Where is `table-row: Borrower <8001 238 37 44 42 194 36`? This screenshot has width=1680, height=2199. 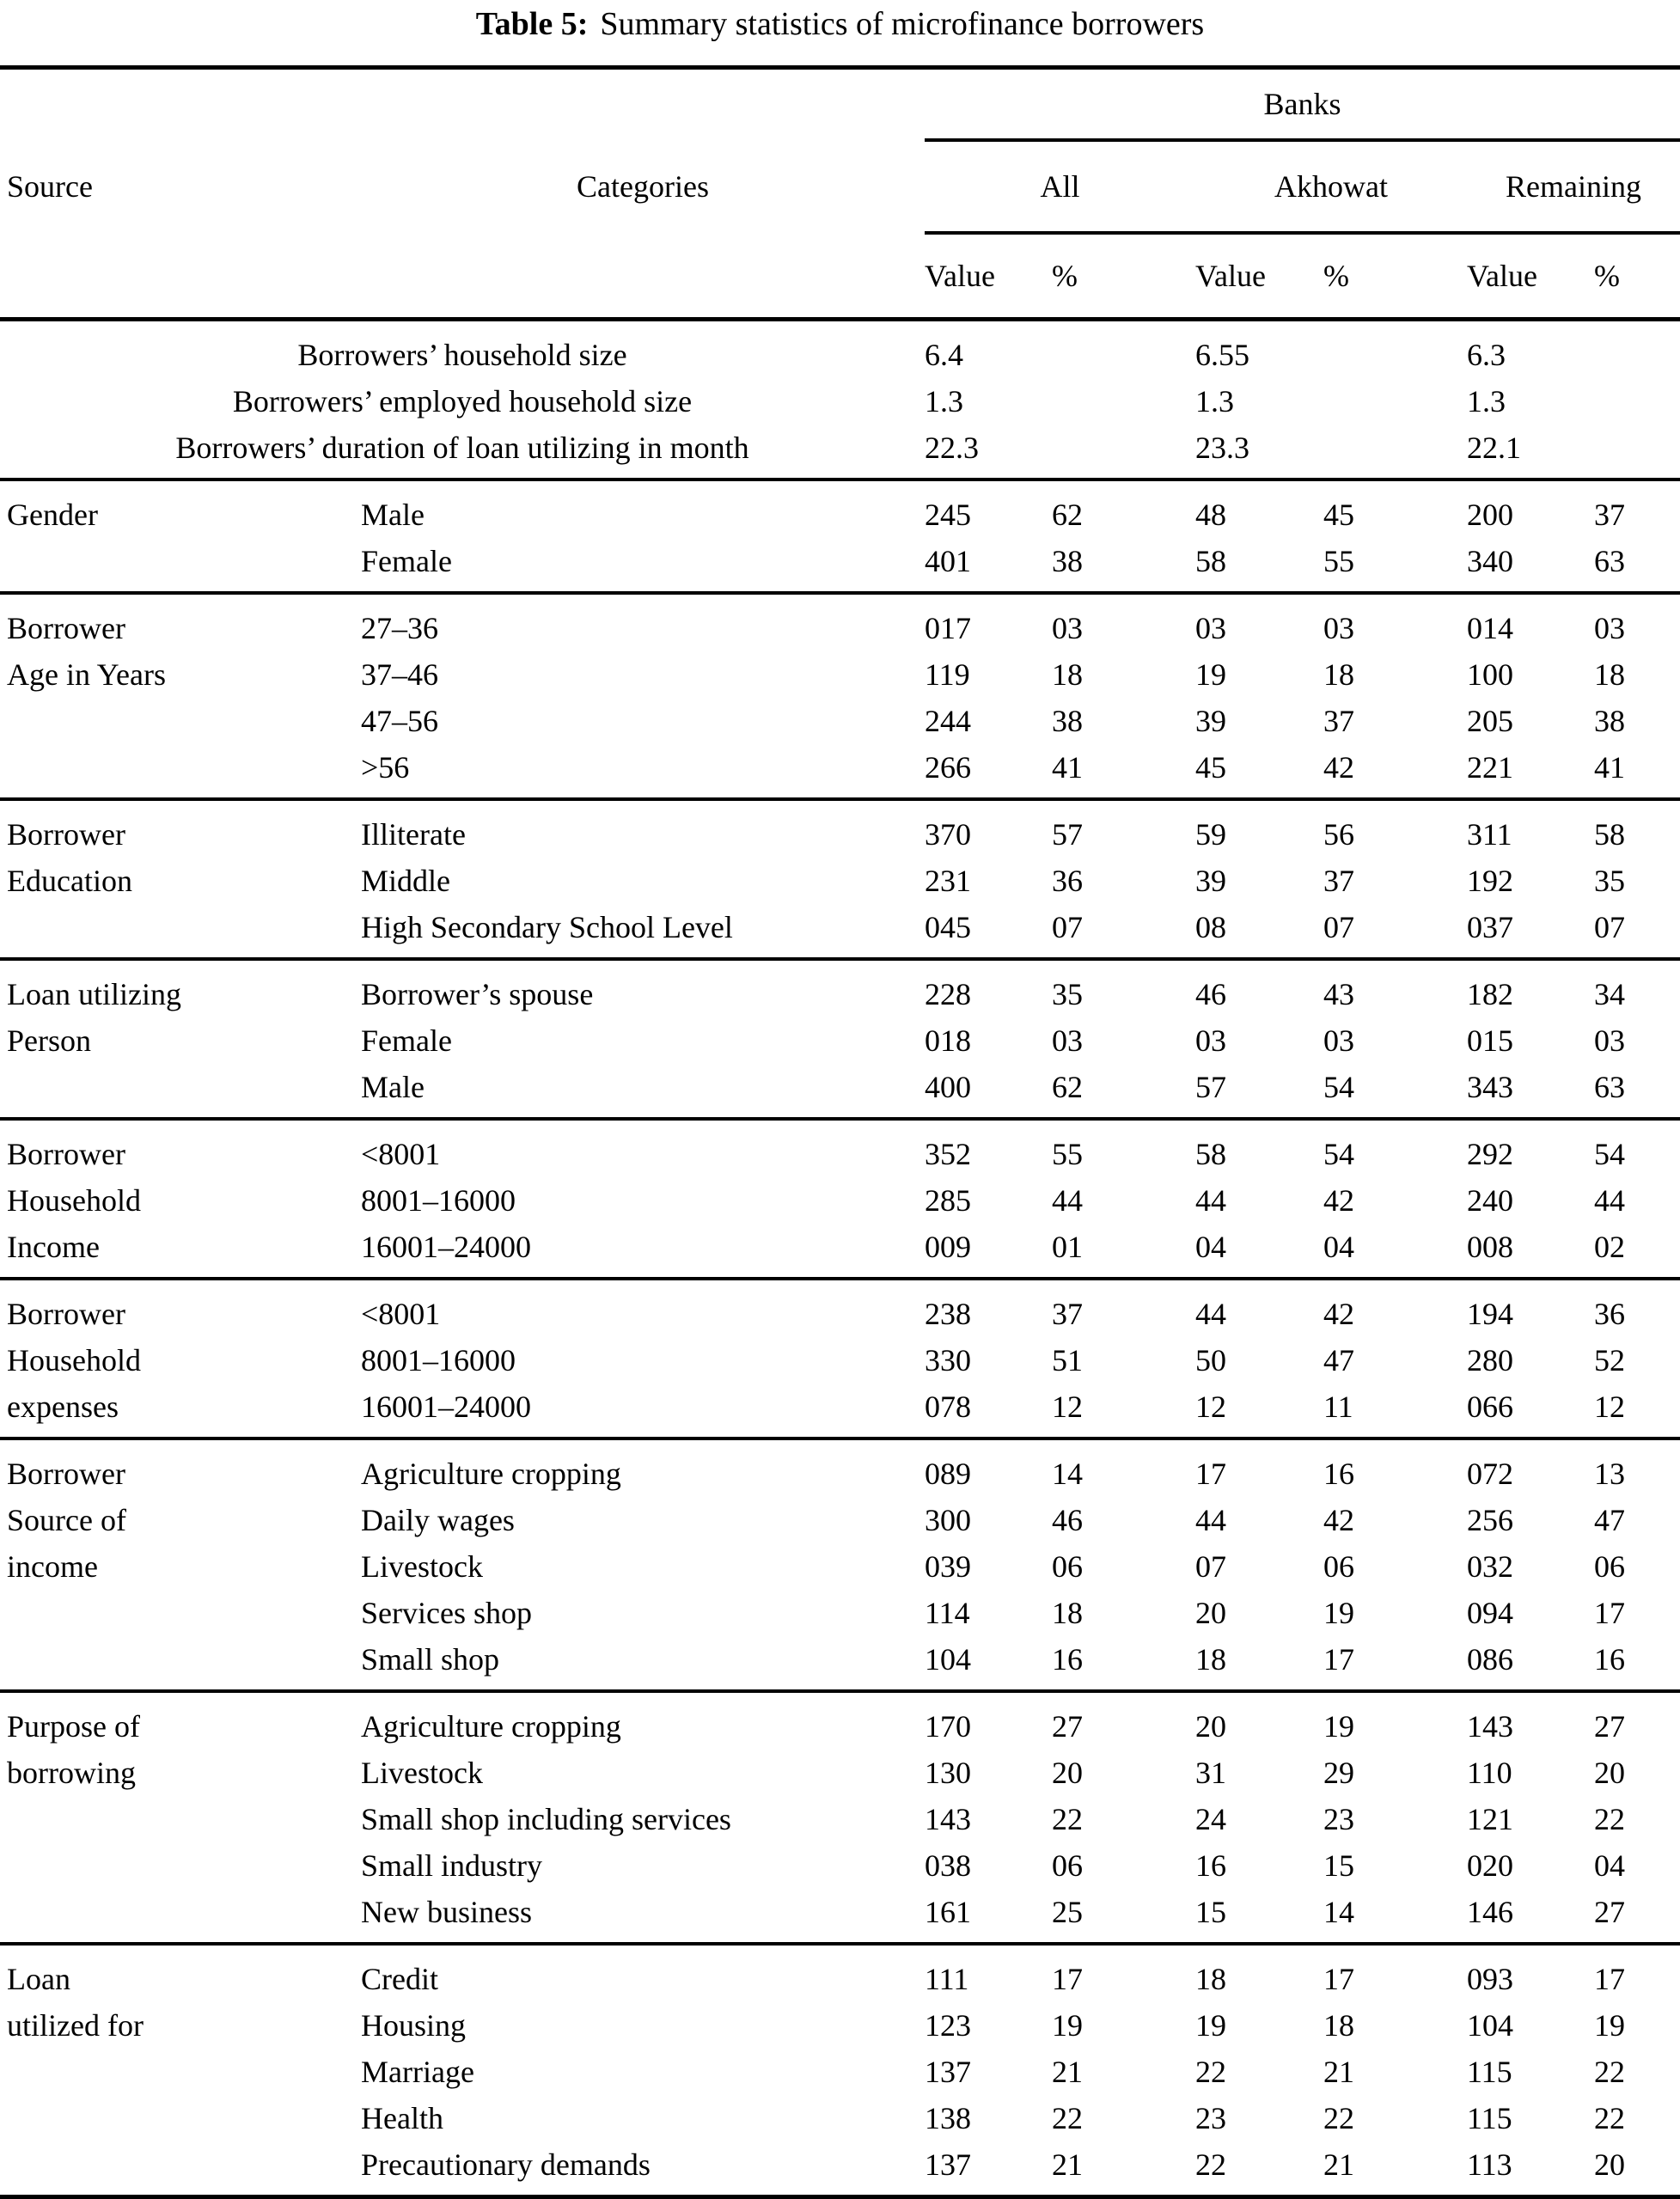
table-row: Borrower <8001 238 37 44 42 194 36 is located at coordinates (840, 1314).